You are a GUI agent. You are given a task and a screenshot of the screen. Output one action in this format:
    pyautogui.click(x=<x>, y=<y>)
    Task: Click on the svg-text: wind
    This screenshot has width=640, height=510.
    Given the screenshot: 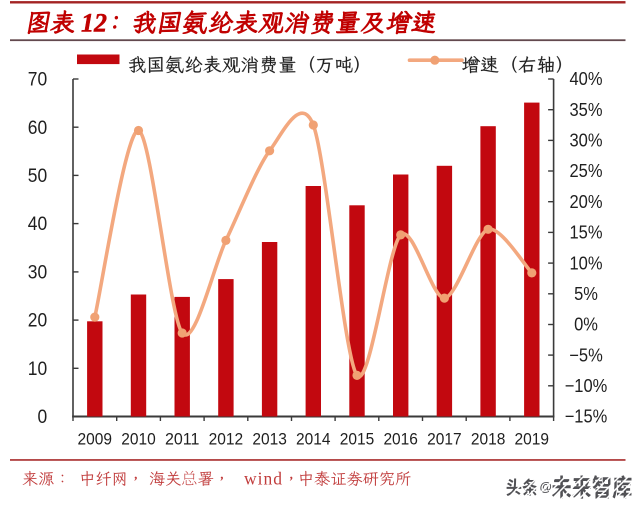 What is the action you would take?
    pyautogui.click(x=263, y=478)
    